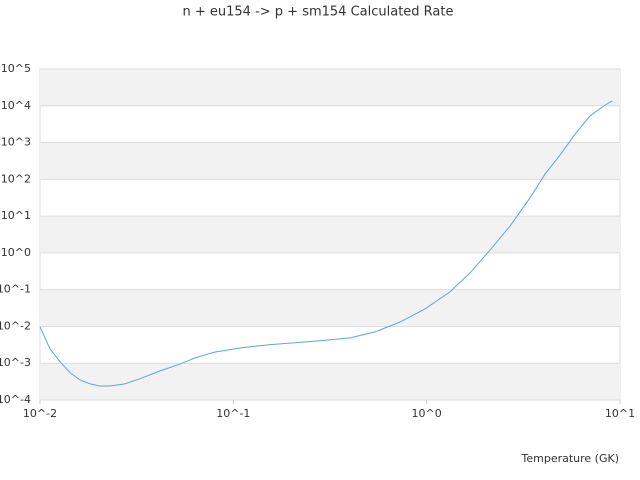 The width and height of the screenshot is (640, 480). I want to click on y-tick-label: 10^5, so click(16, 68).